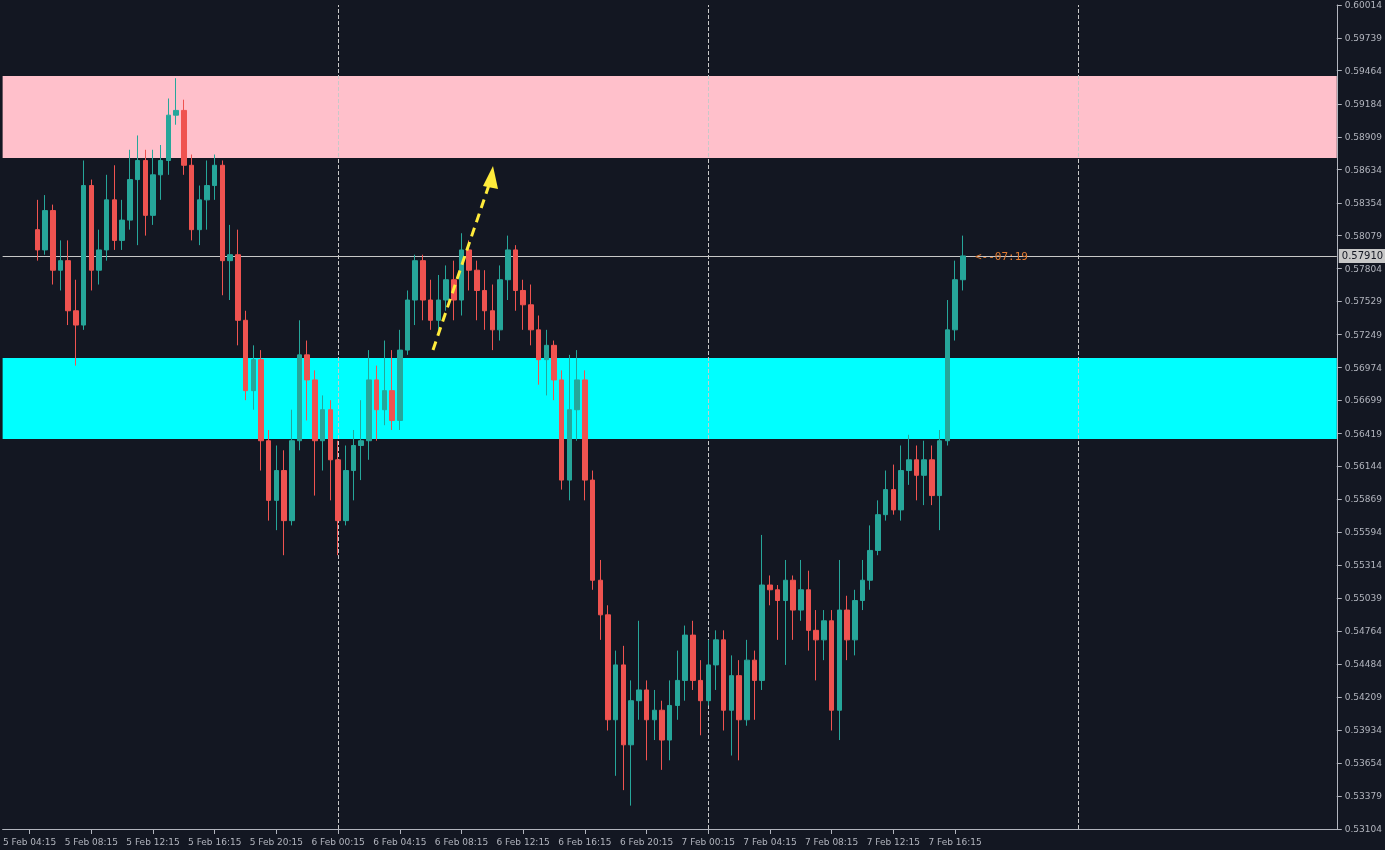 Image resolution: width=1385 pixels, height=850 pixels. Describe the element at coordinates (708, 841) in the screenshot. I see `x-tick-label: 7 Feb 00:15` at that location.